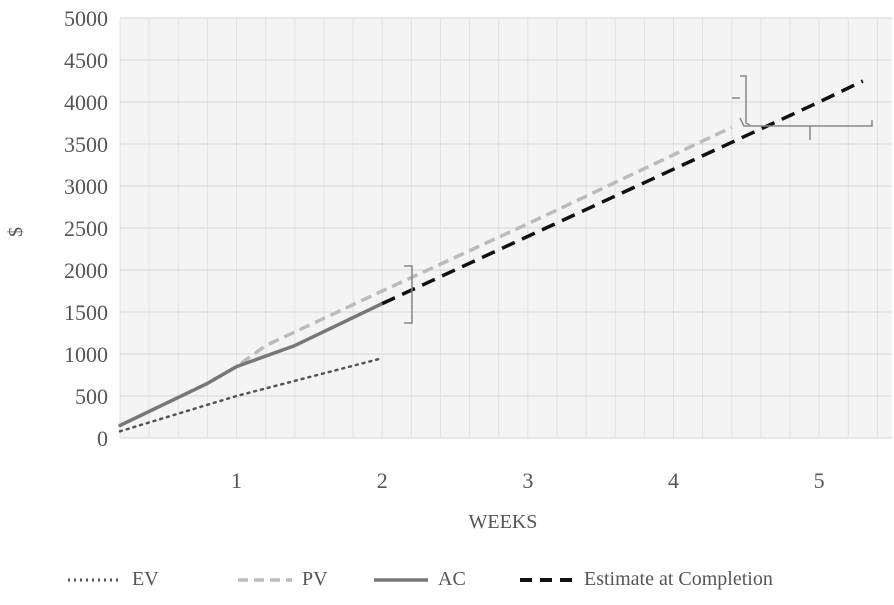 Image resolution: width=894 pixels, height=605 pixels. Describe the element at coordinates (91, 396) in the screenshot. I see `y-tick-label: 500` at that location.